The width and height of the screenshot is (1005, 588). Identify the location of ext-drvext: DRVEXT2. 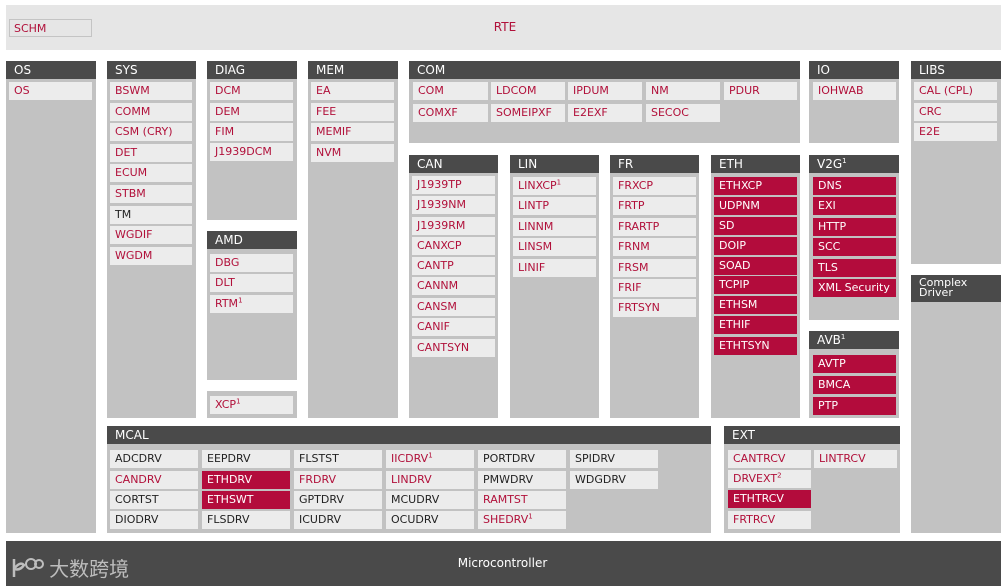
(769, 479).